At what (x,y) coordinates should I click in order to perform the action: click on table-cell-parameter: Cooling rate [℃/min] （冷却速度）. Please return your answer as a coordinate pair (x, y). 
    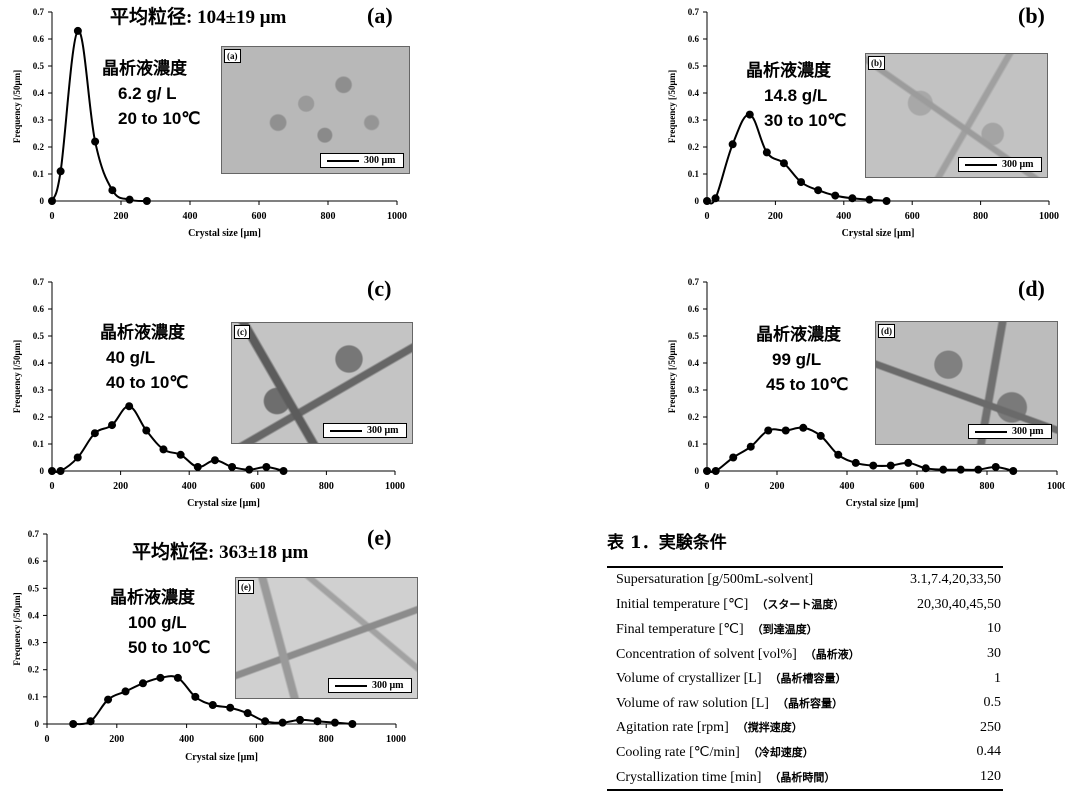
    Looking at the image, I should click on (748, 752).